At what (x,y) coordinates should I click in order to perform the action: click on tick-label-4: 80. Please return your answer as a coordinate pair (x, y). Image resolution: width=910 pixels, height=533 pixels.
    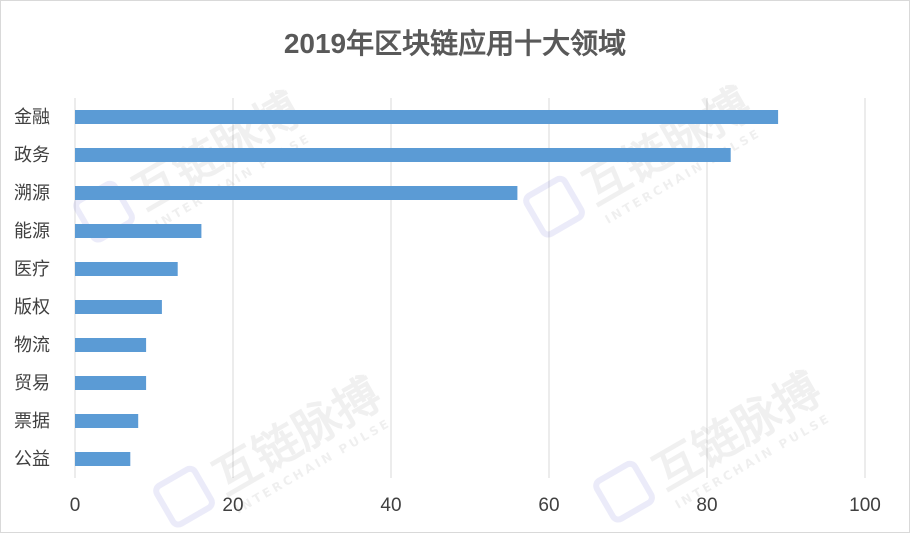
    Looking at the image, I should click on (706, 505).